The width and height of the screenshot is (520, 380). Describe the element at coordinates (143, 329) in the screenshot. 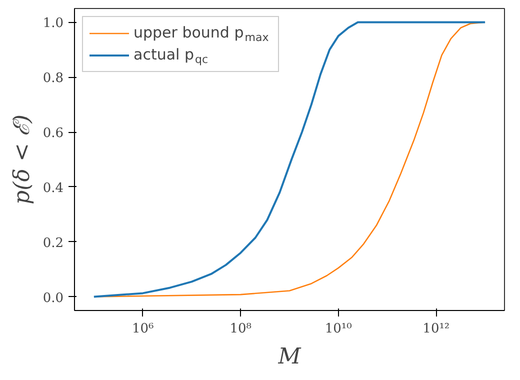

I see `x-tick-label: 10⁶` at that location.